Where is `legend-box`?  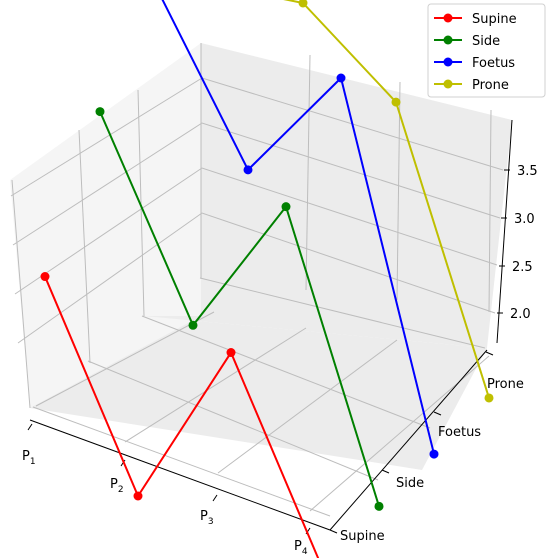
legend-box is located at coordinates (486, 50).